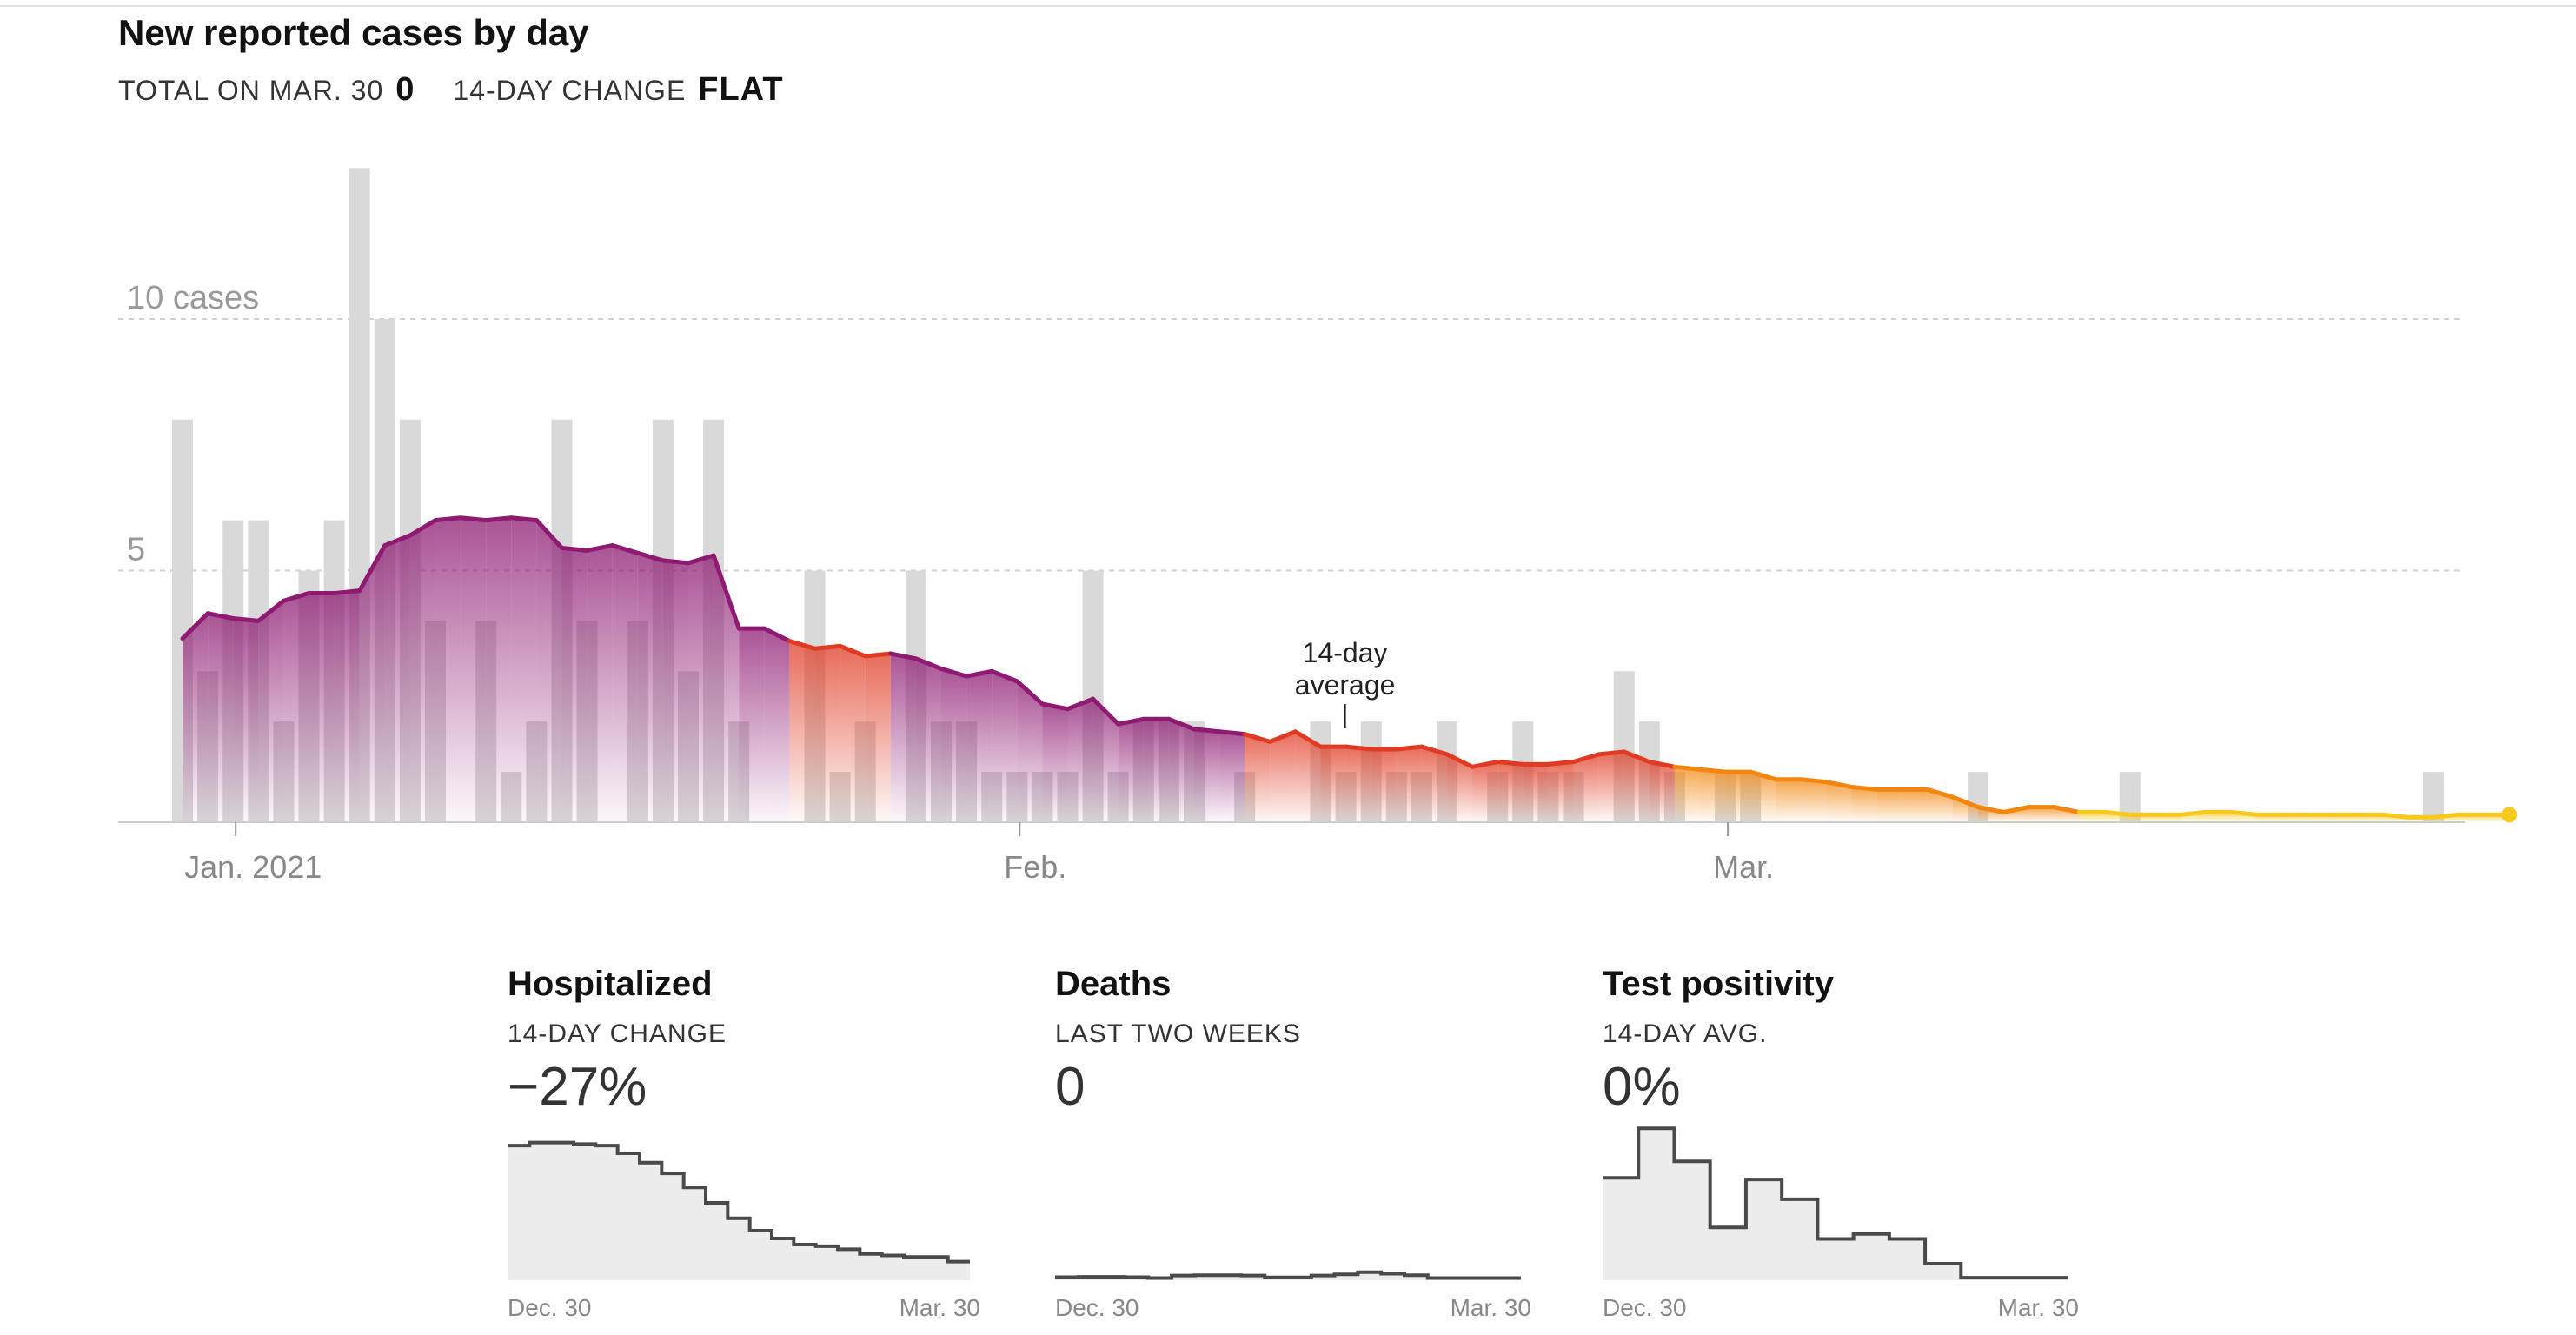 The height and width of the screenshot is (1335, 2576). Describe the element at coordinates (1298, 1041) in the screenshot. I see `deaths-panel: Deaths LAST TWO WEEKS 0` at that location.